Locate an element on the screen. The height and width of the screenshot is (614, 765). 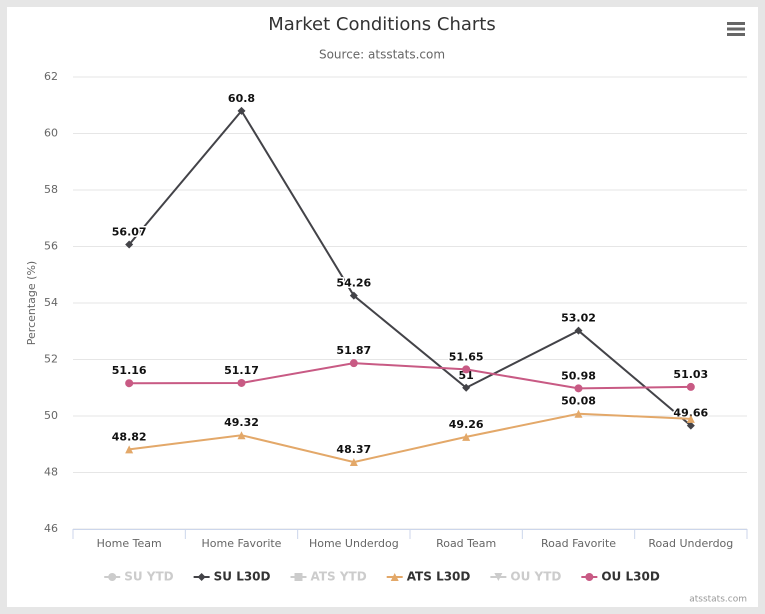
legend-item: SU L30D is located at coordinates (232, 577).